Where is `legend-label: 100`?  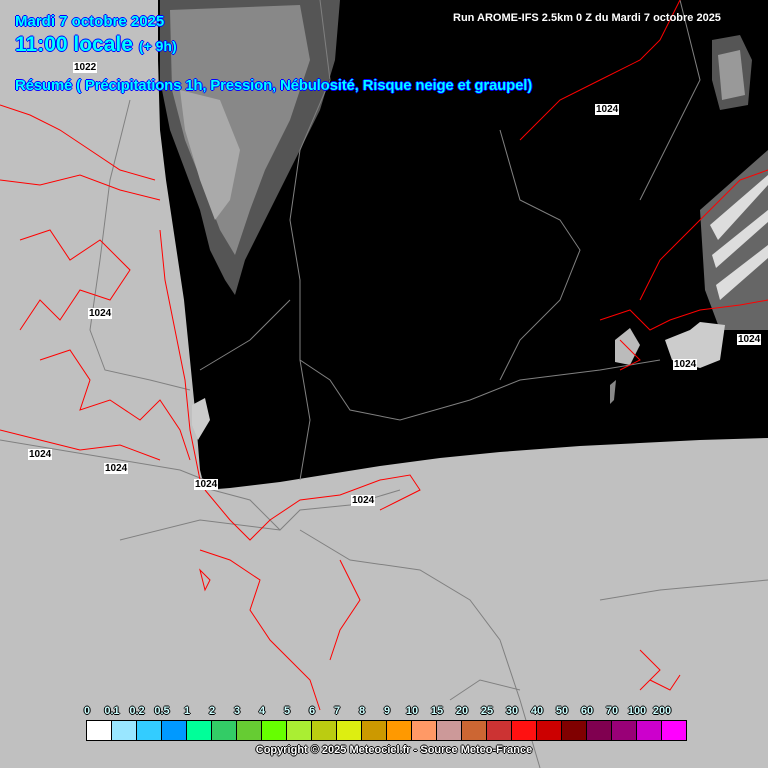
legend-label: 100 is located at coordinates (637, 711).